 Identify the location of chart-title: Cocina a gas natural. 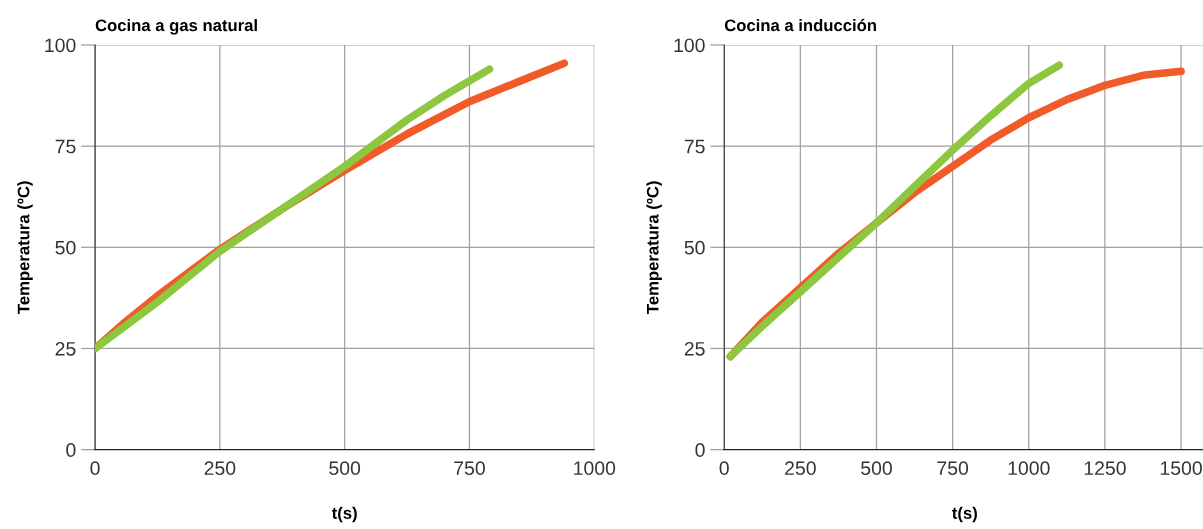
(176, 27).